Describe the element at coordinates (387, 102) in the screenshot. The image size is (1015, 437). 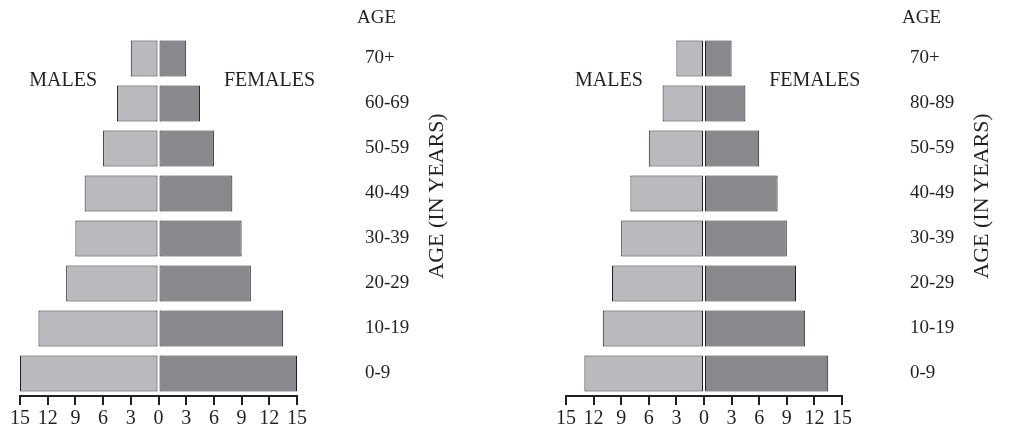
I see `y-tick-label: 60-69` at that location.